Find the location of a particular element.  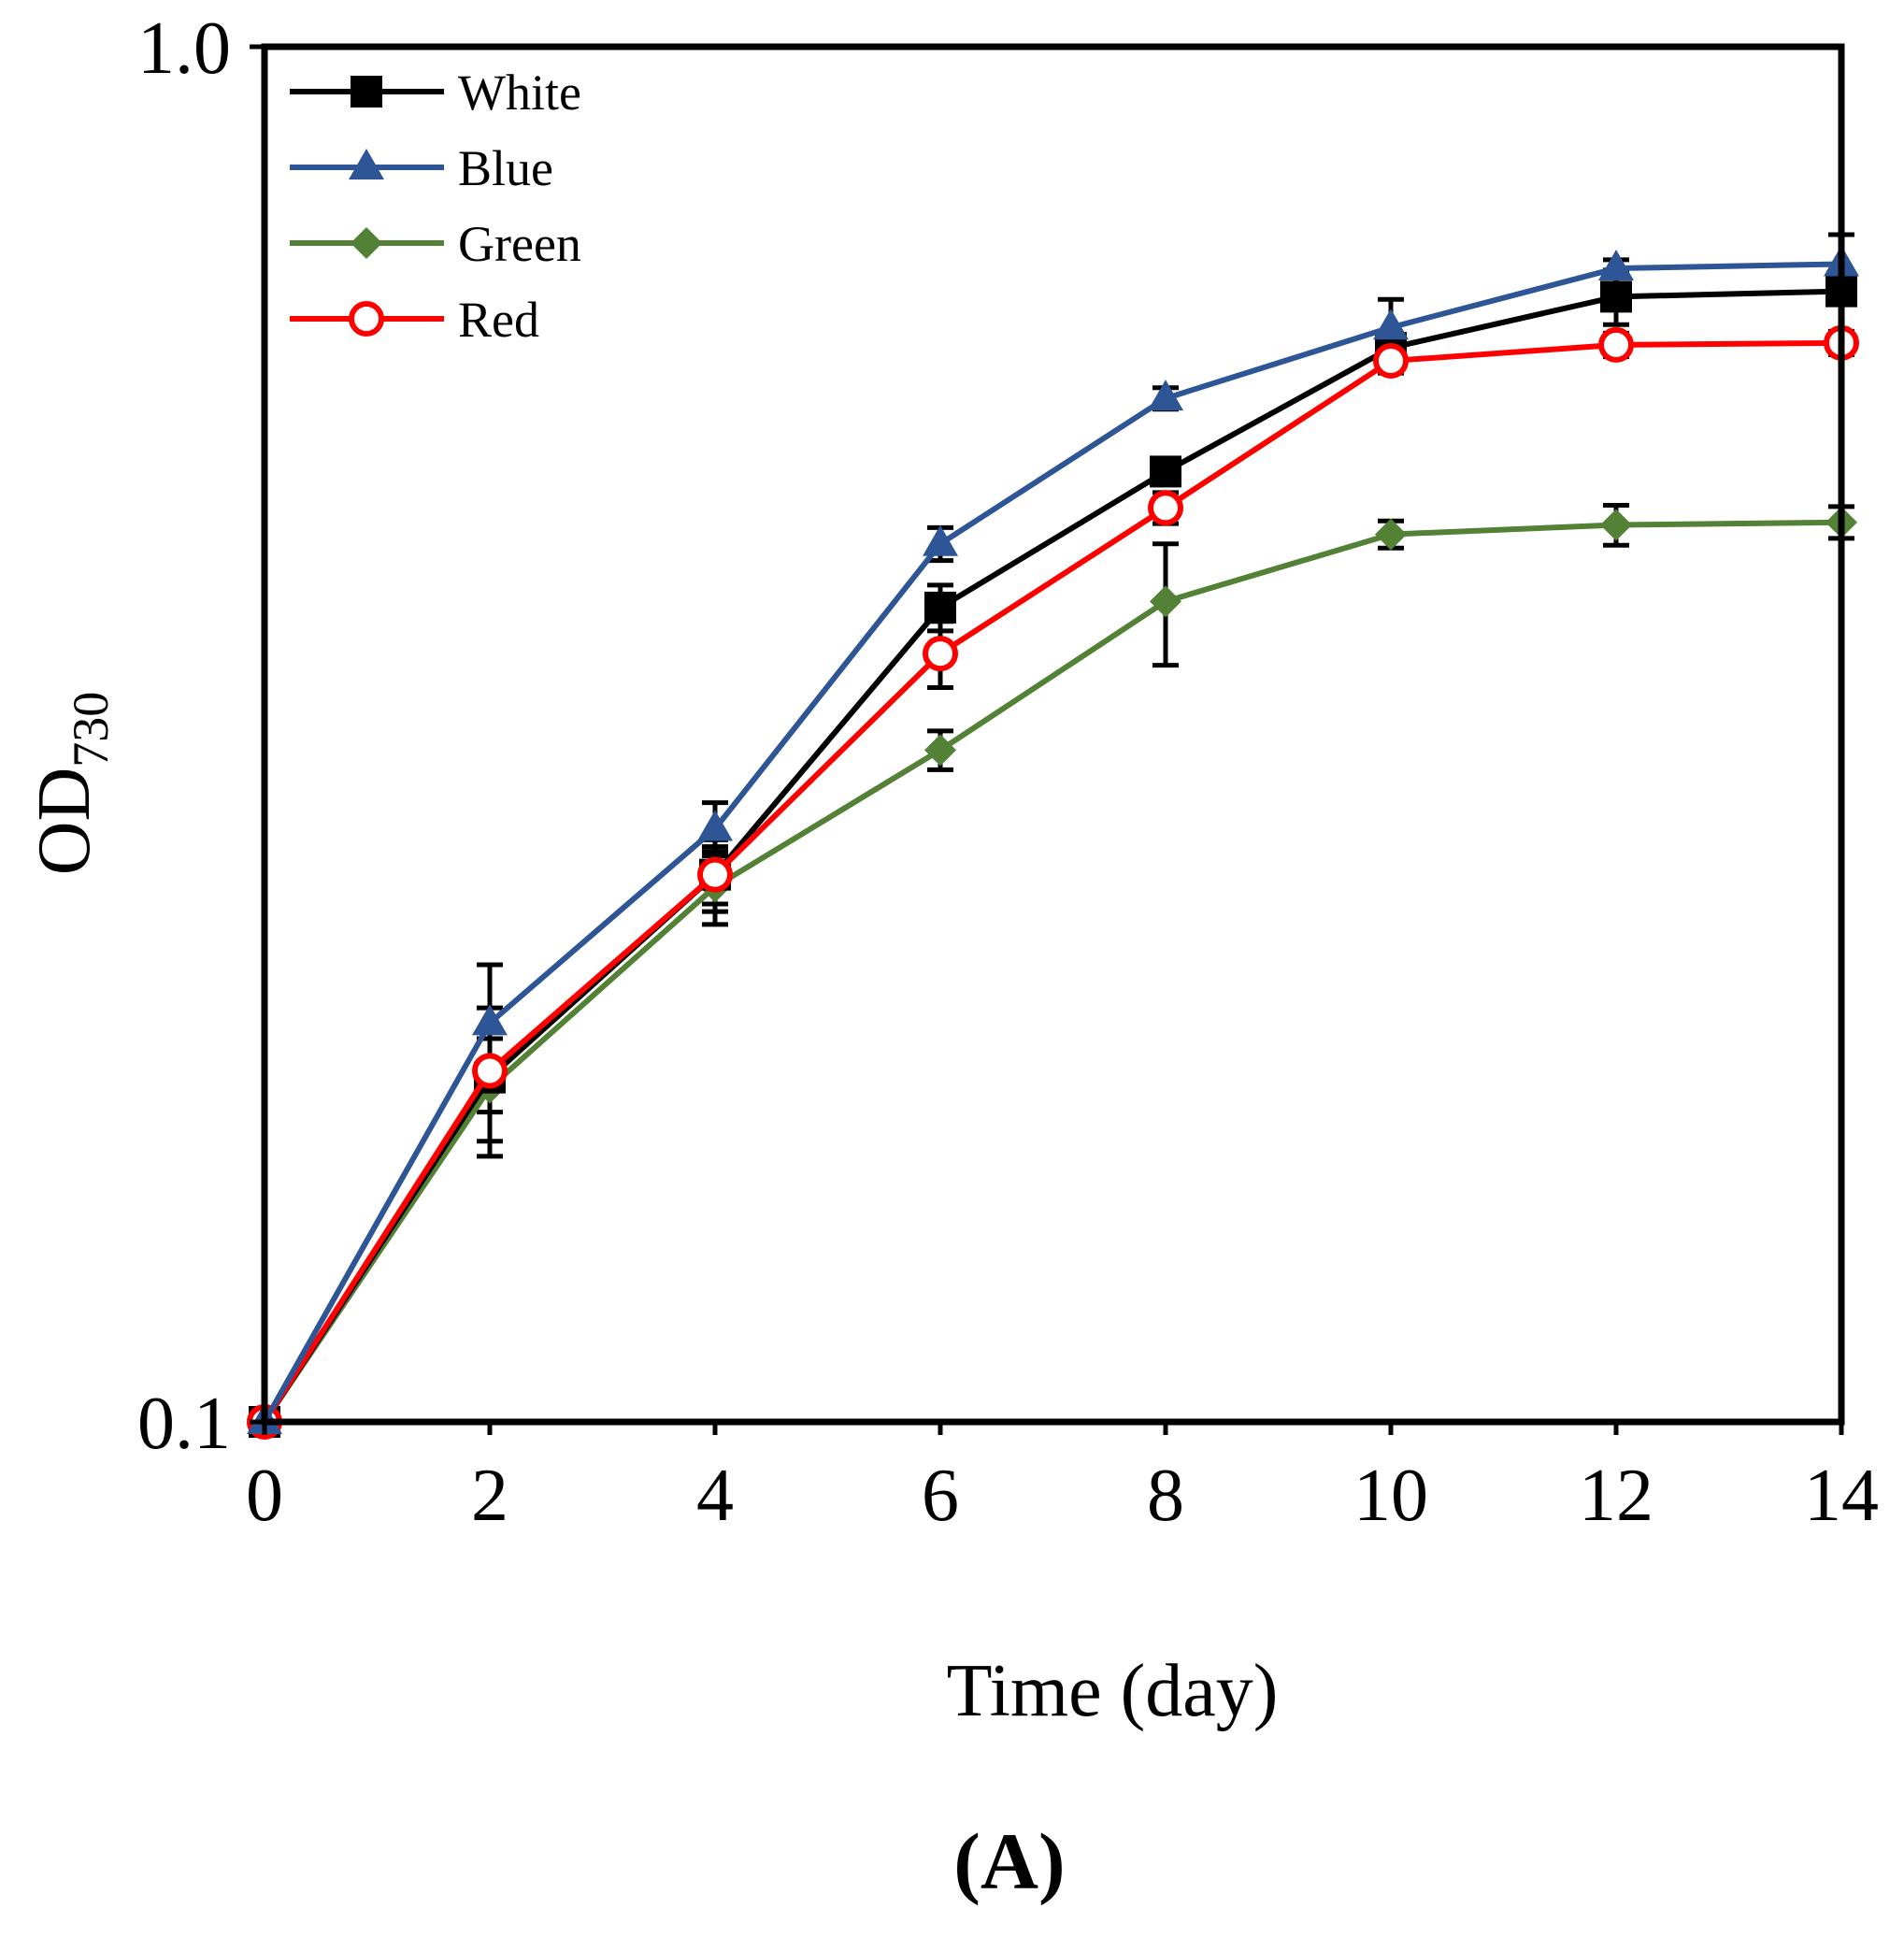

legend-marker-blue is located at coordinates (366, 164).